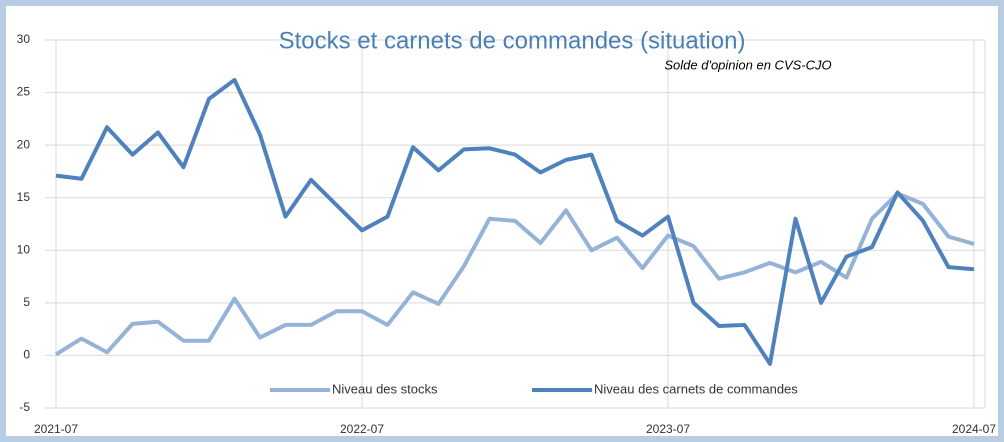 The image size is (1004, 442). Describe the element at coordinates (24, 92) in the screenshot. I see `y-tick-label: 25` at that location.